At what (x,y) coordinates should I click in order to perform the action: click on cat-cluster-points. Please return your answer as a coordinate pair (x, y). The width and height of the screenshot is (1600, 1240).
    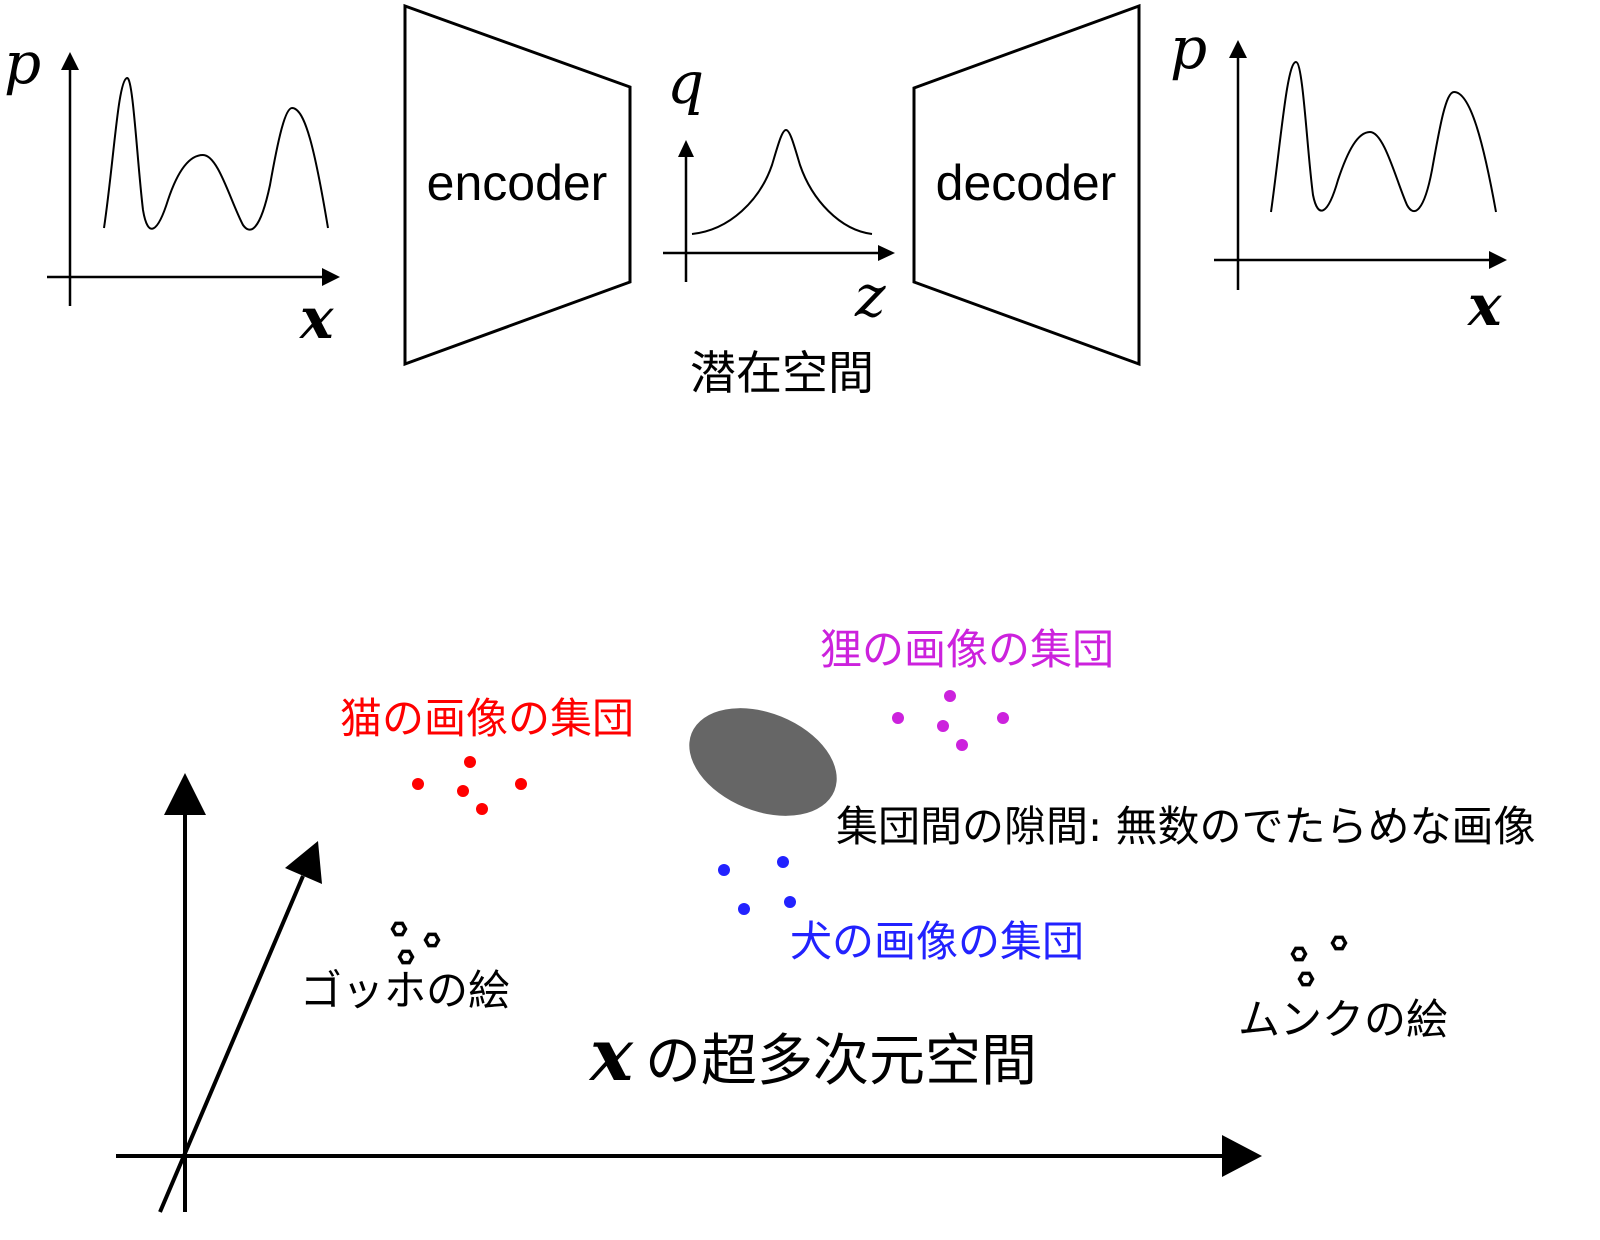
    Looking at the image, I should click on (469, 785).